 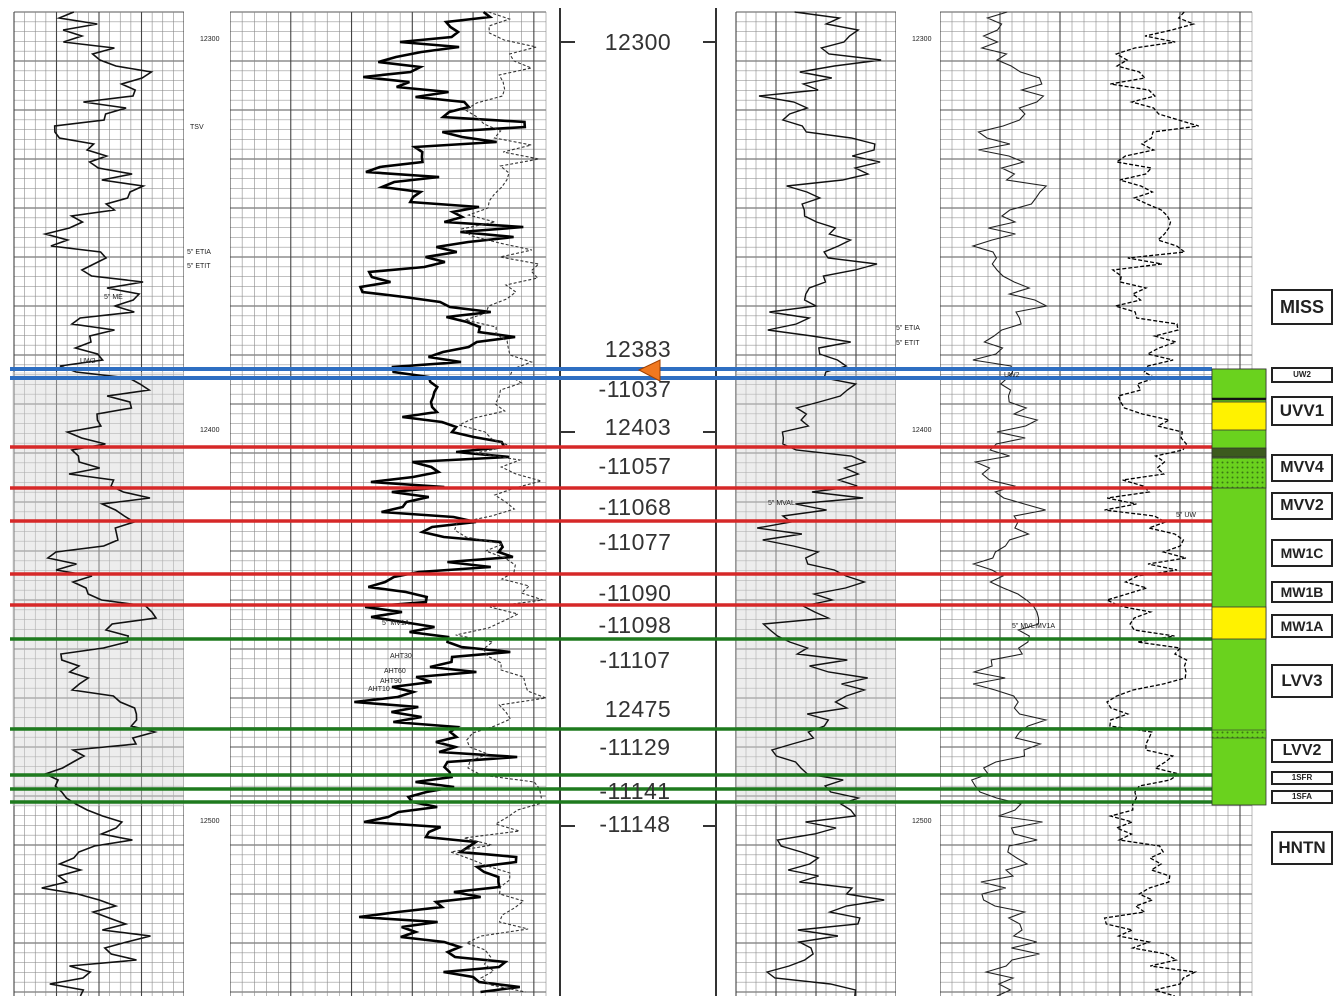 What do you see at coordinates (1302, 592) in the screenshot?
I see `formation-label-mw1b: MW1B` at bounding box center [1302, 592].